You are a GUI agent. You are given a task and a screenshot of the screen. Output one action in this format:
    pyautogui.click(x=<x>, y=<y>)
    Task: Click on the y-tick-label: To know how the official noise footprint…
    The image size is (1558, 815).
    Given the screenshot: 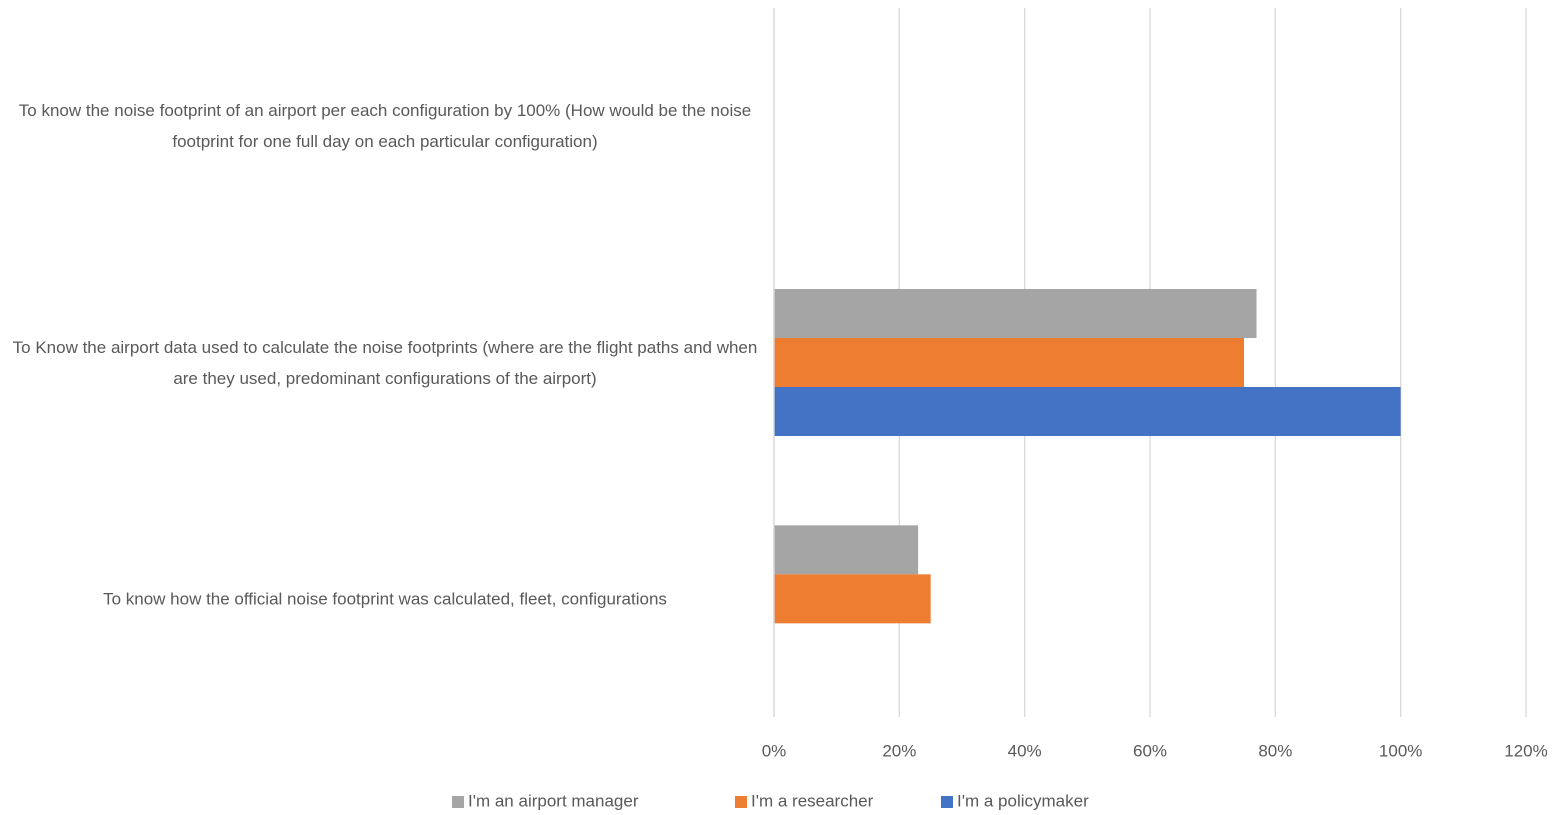 What is the action you would take?
    pyautogui.click(x=385, y=599)
    